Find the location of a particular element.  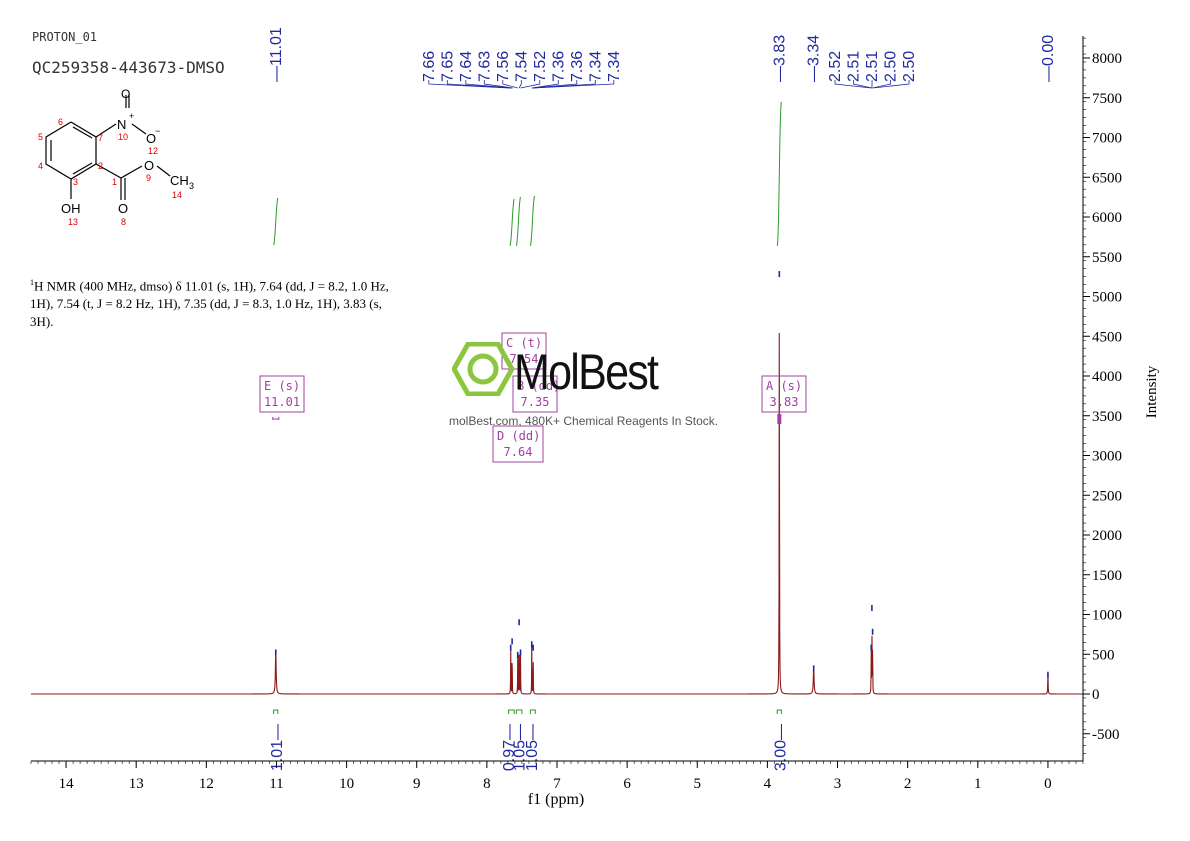

y-tick-label: 1500 is located at coordinates (1107, 576).